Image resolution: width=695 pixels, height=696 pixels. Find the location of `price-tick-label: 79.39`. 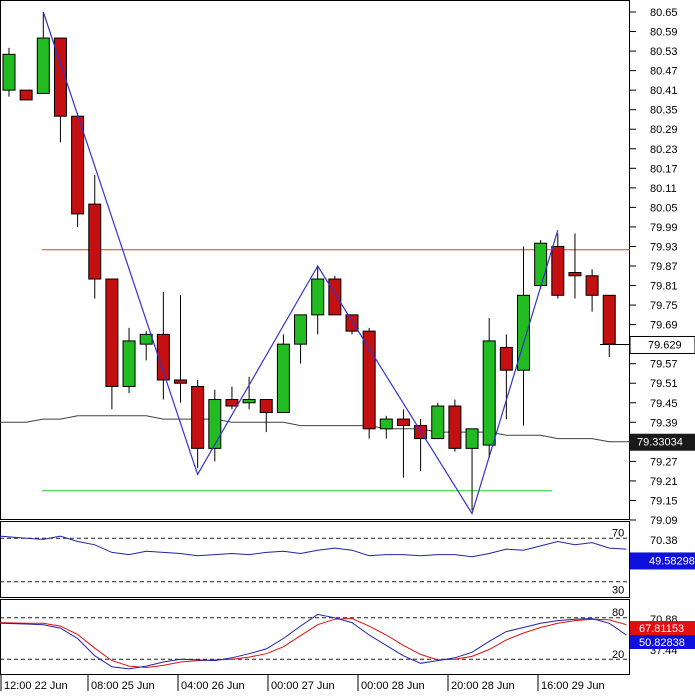

price-tick-label: 79.39 is located at coordinates (664, 423).